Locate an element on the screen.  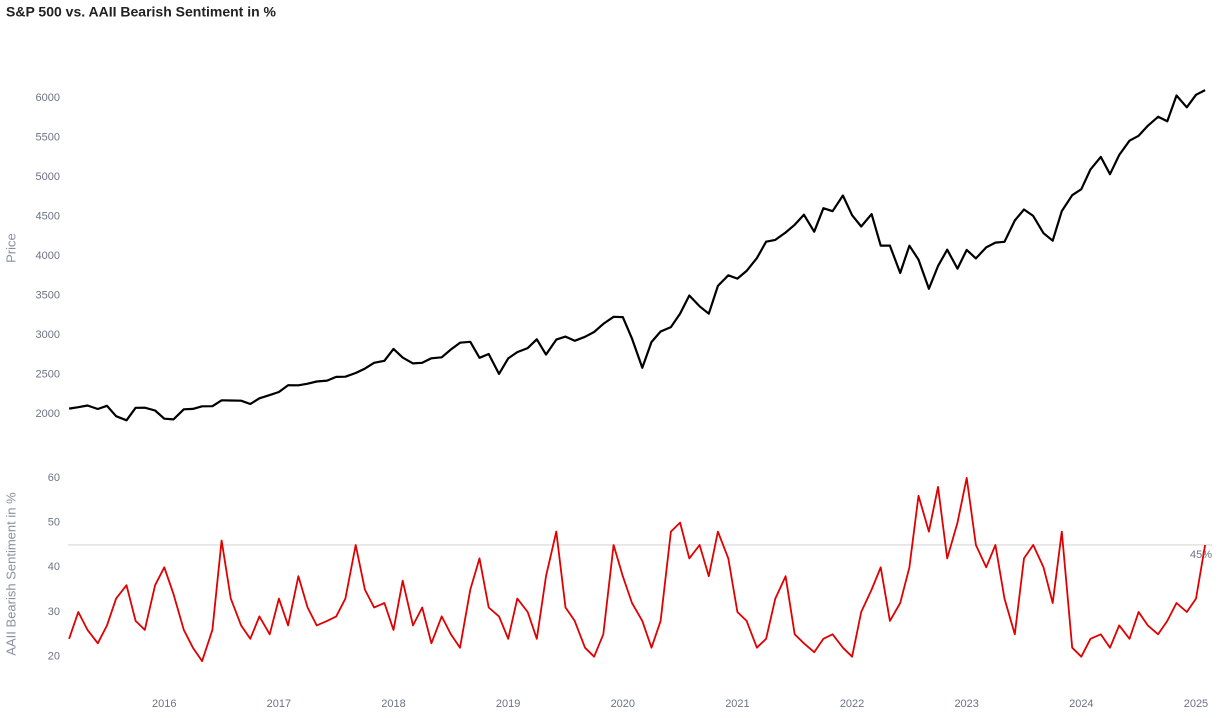
y-tick-label: 3500 is located at coordinates (48, 295).